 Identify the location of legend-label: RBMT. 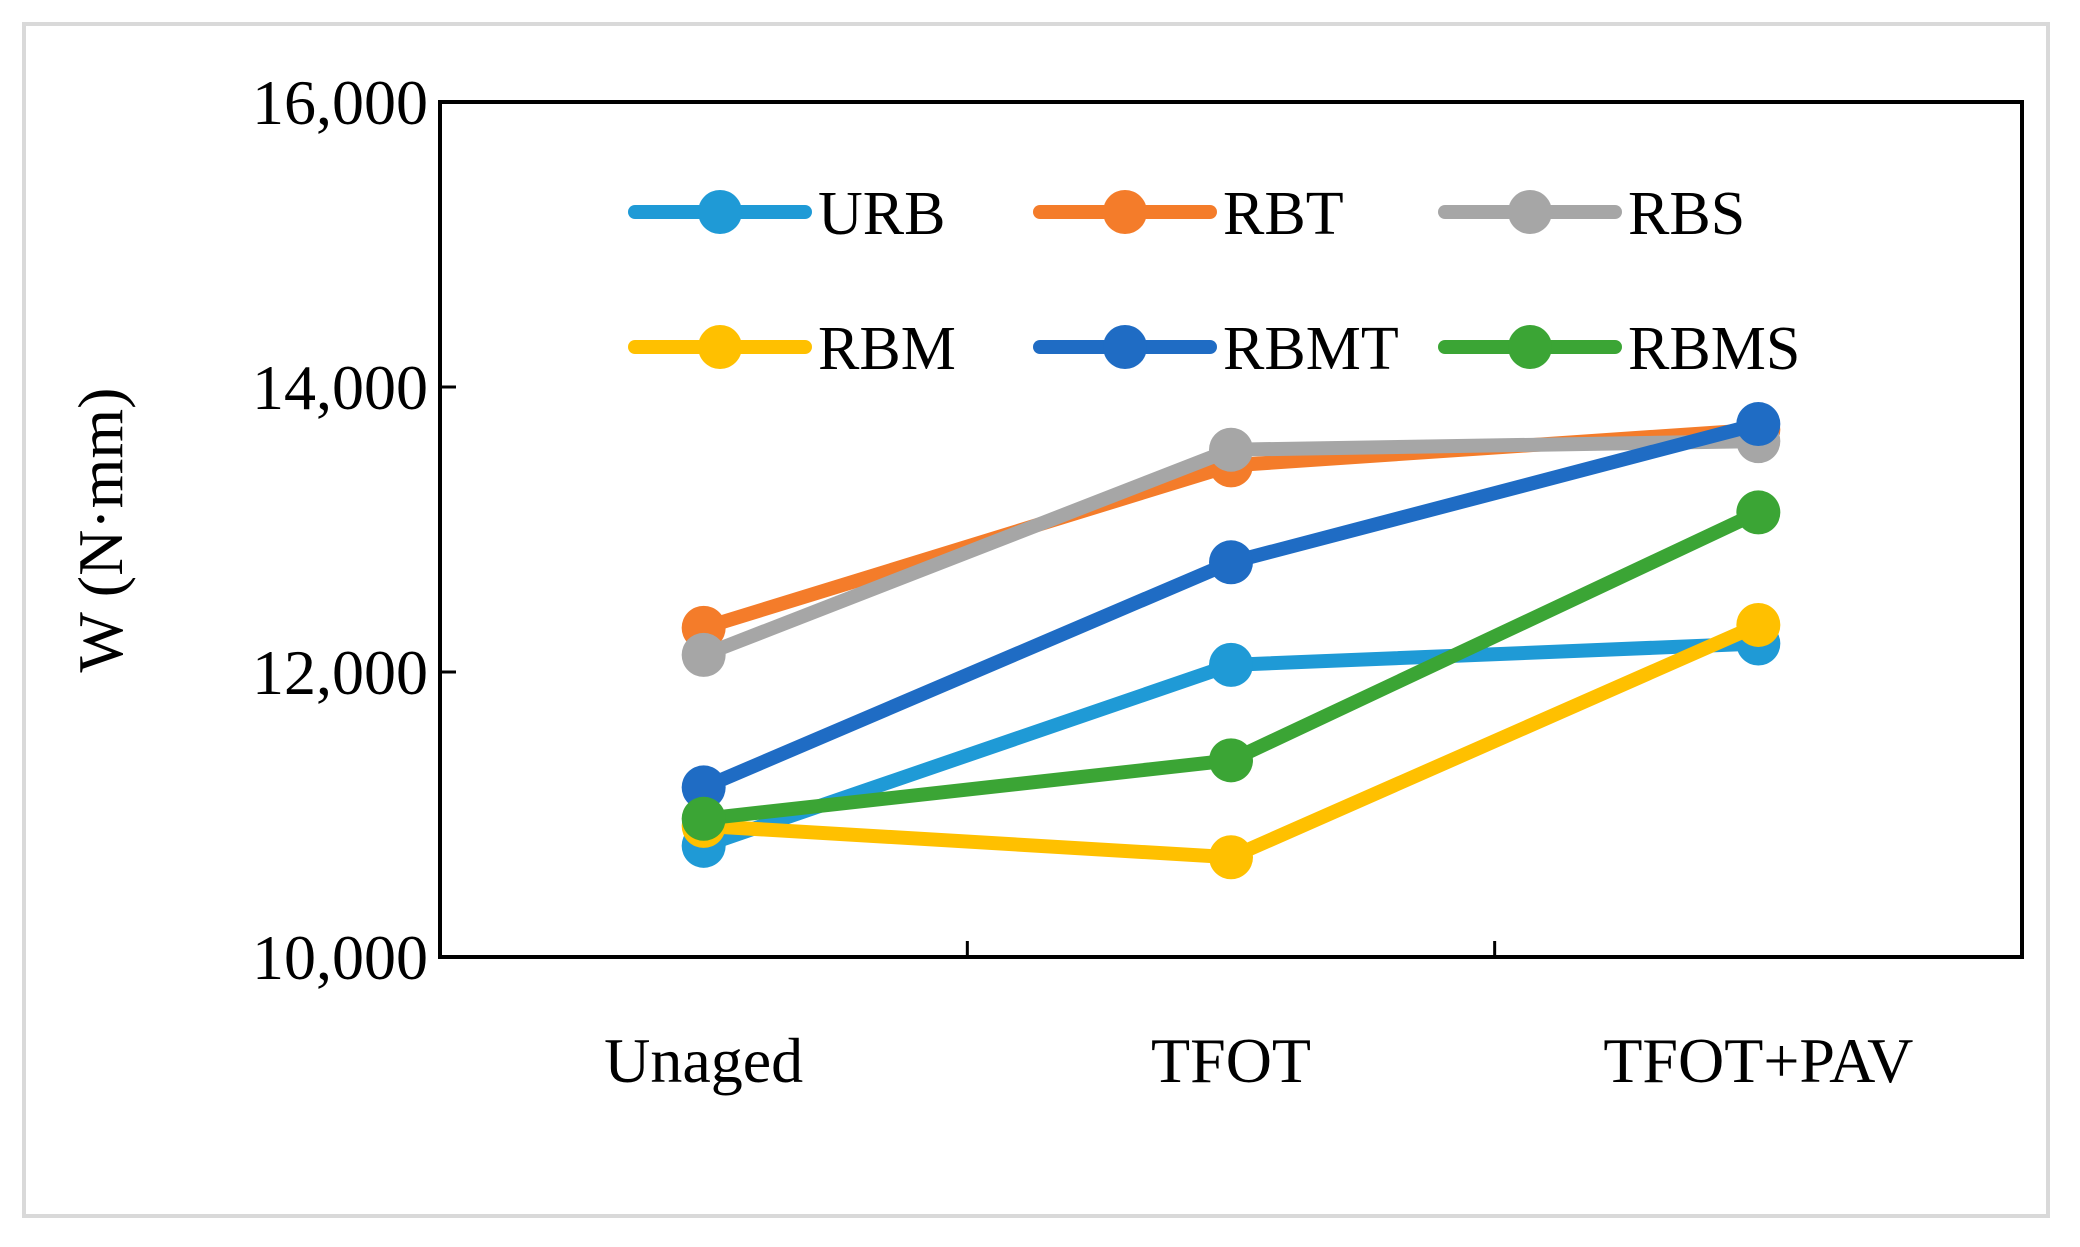
(1311, 349).